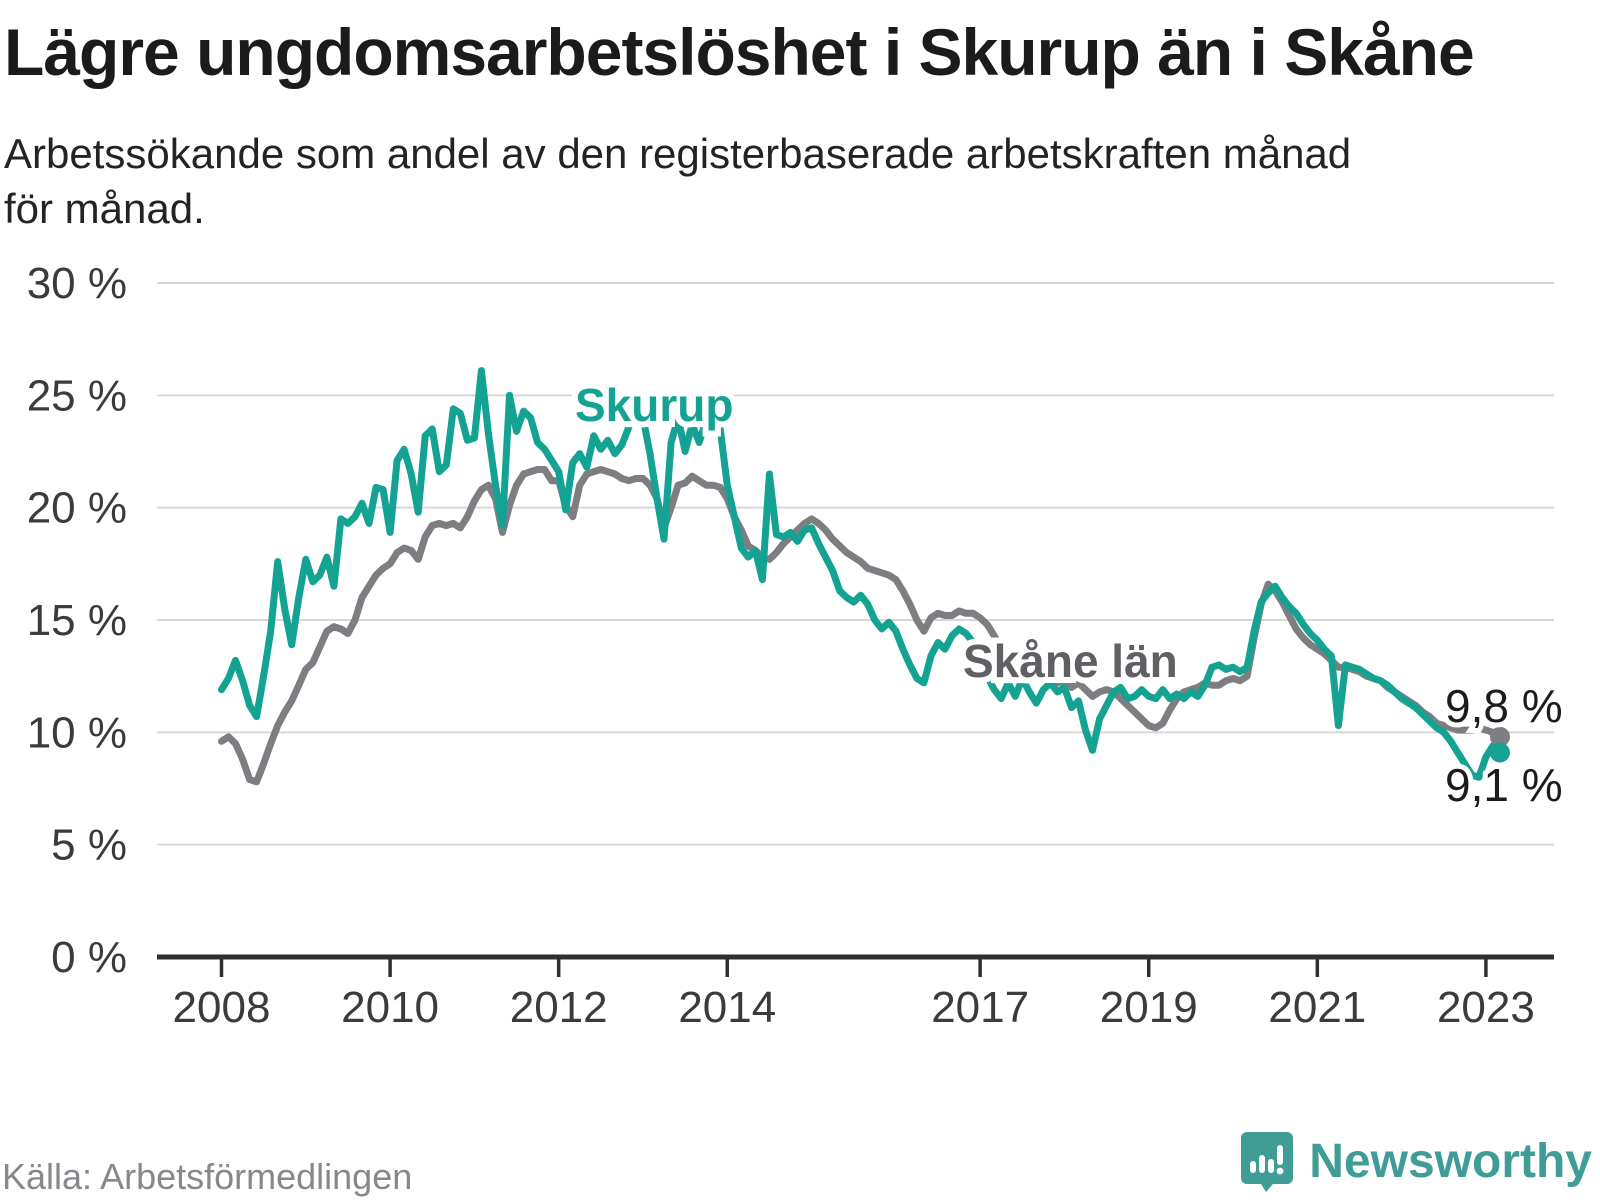 Image resolution: width=1600 pixels, height=1200 pixels. Describe the element at coordinates (1317, 1007) in the screenshot. I see `x-tick-label: 2021` at that location.